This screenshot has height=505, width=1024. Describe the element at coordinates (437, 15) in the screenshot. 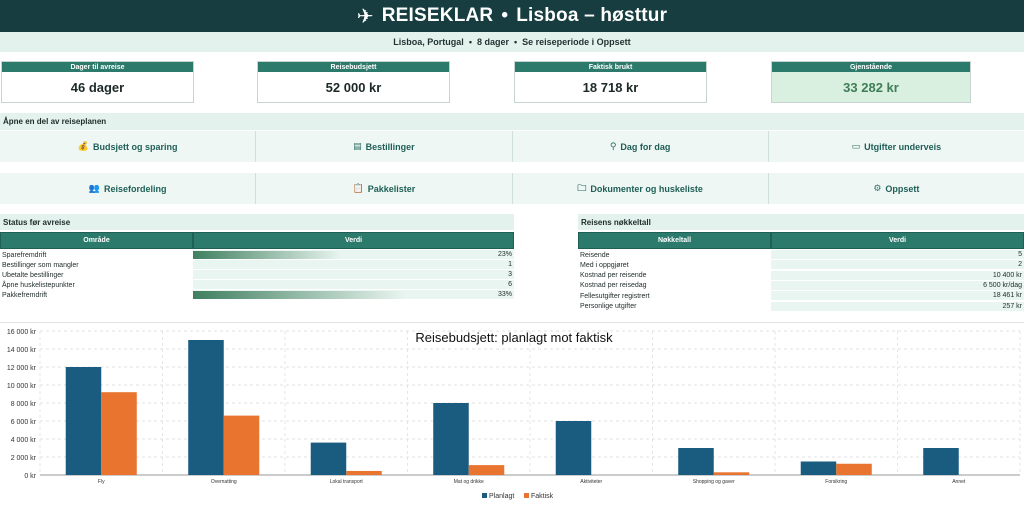

I see `app-title: REISEKLAR` at that location.